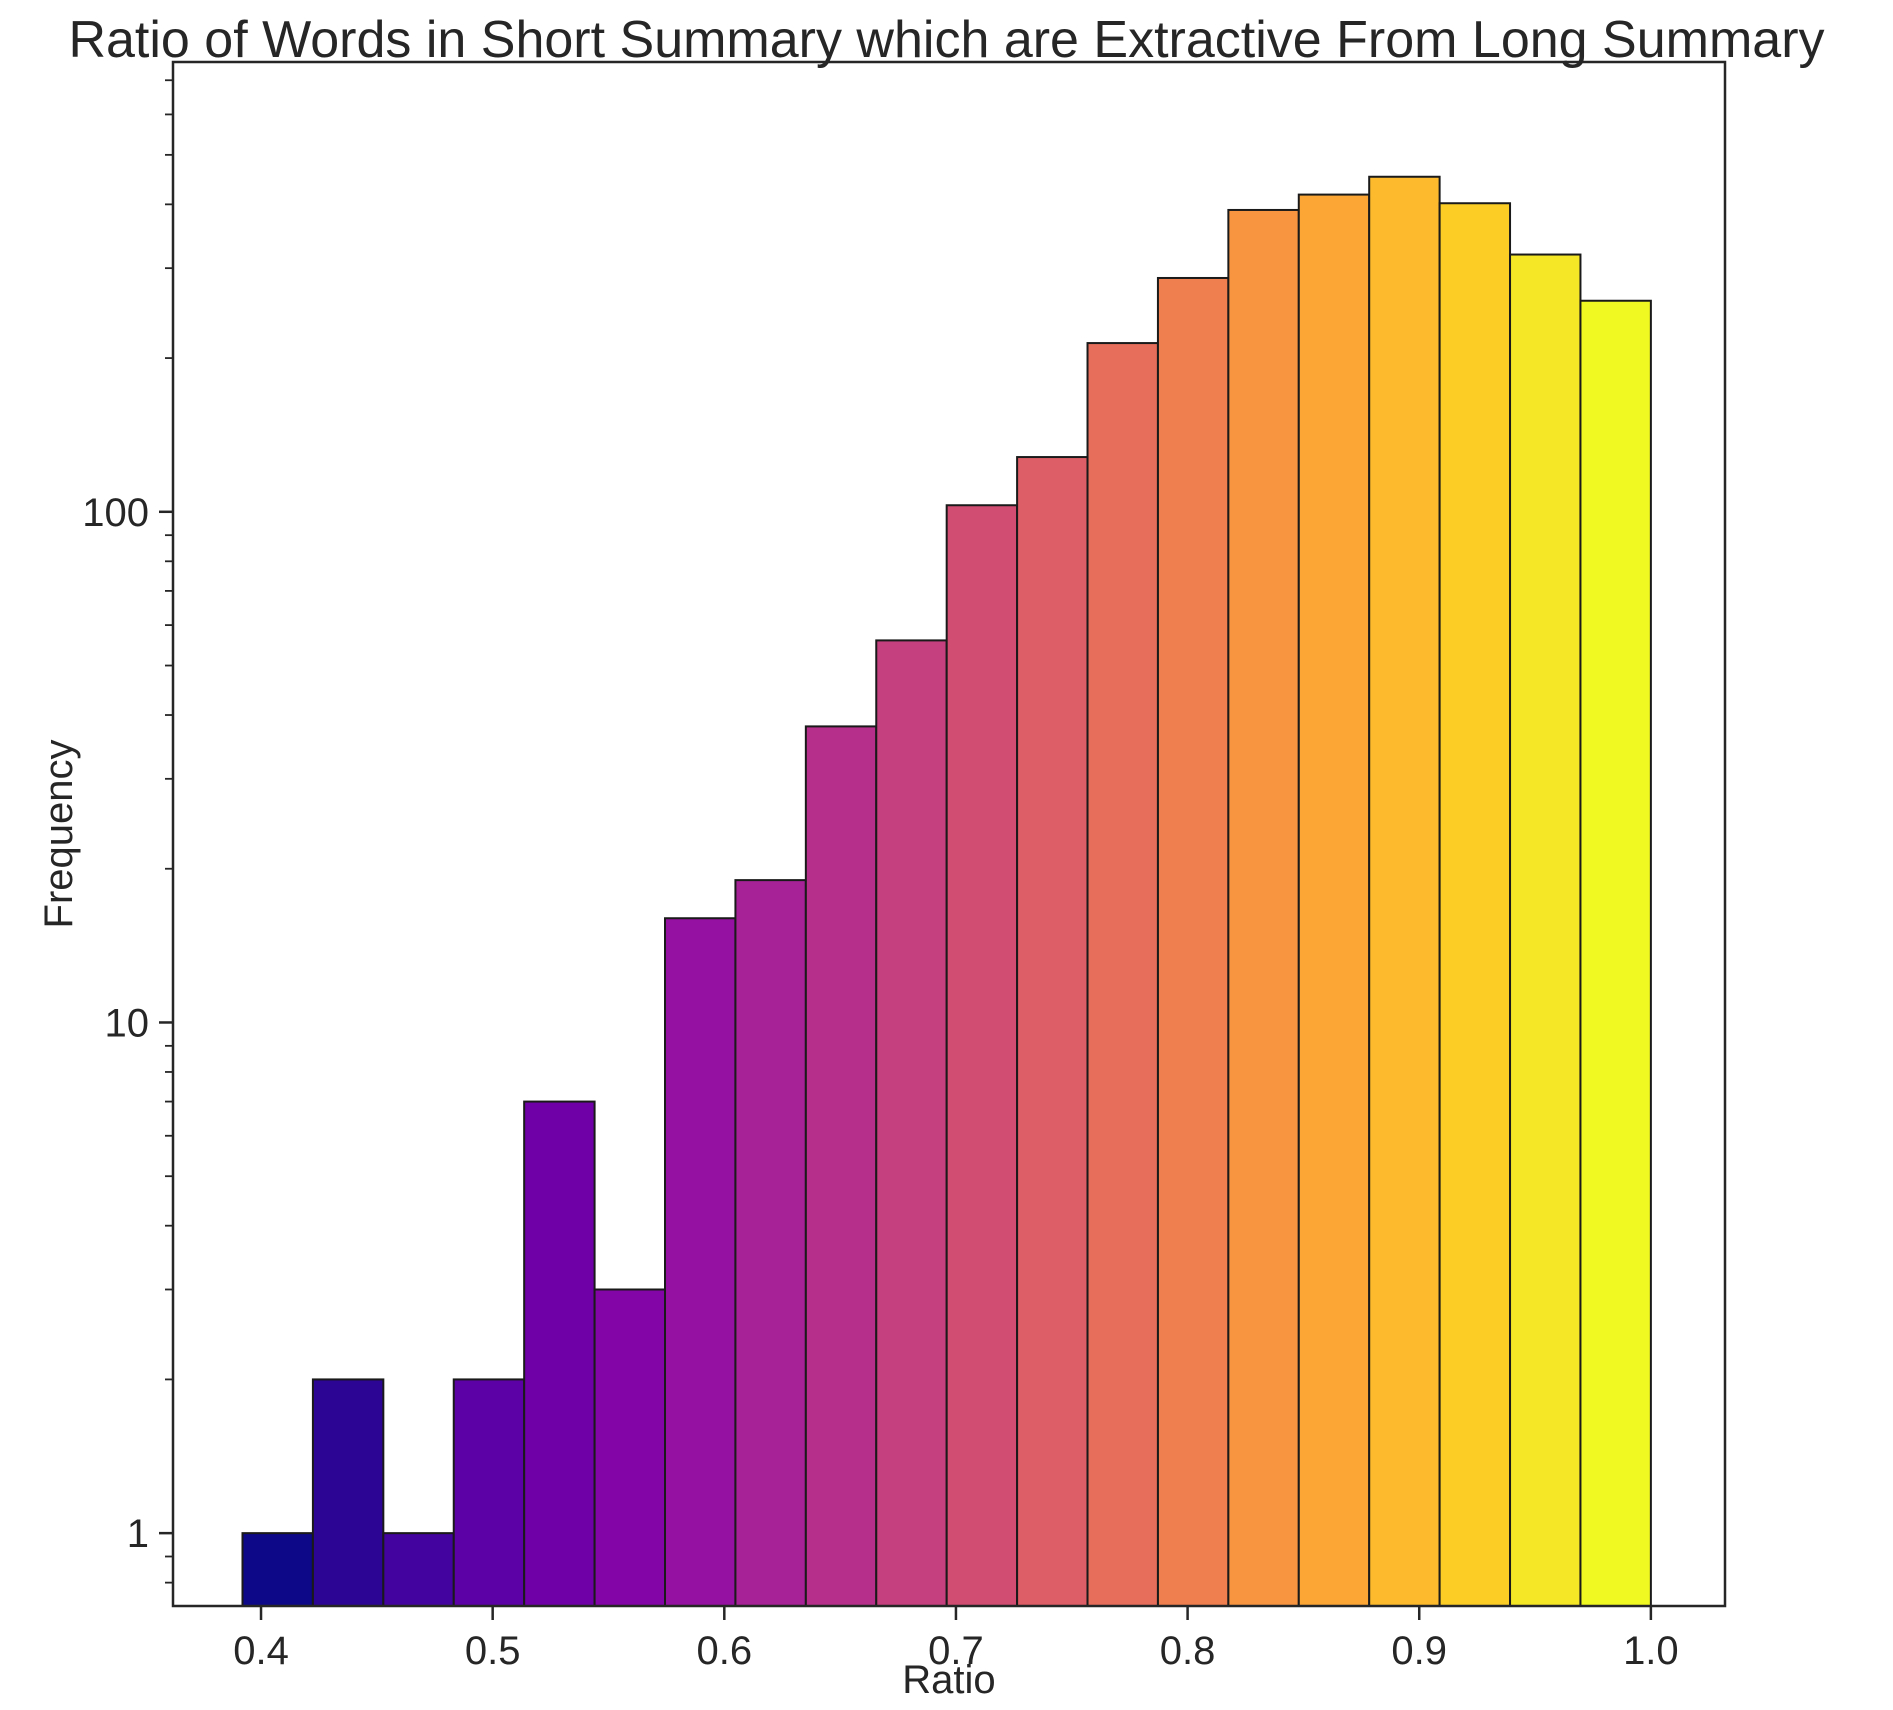 Image resolution: width=1893 pixels, height=1710 pixels. I want to click on x-tick-label: 0.4, so click(261, 1651).